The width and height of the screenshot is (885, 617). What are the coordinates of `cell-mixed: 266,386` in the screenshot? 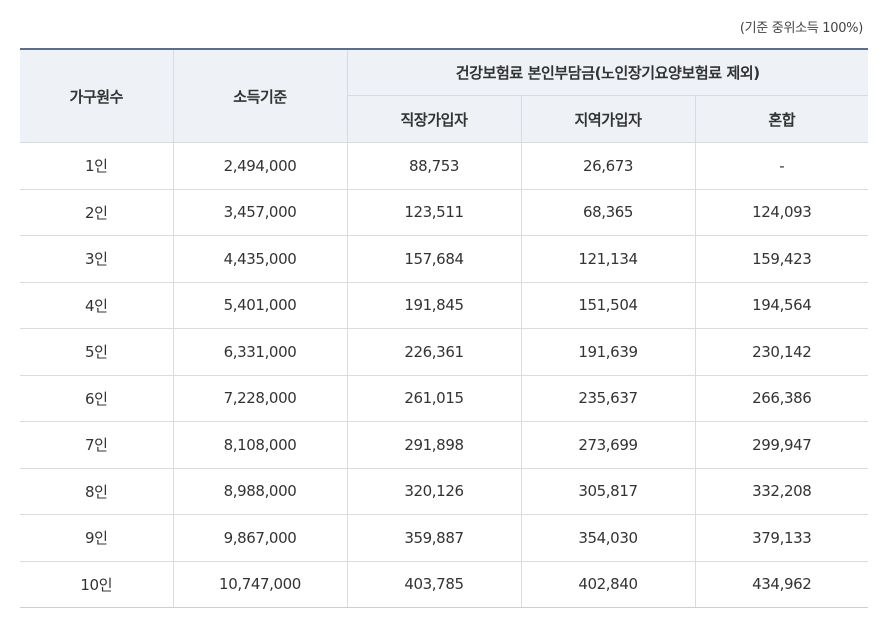 It's located at (781, 398).